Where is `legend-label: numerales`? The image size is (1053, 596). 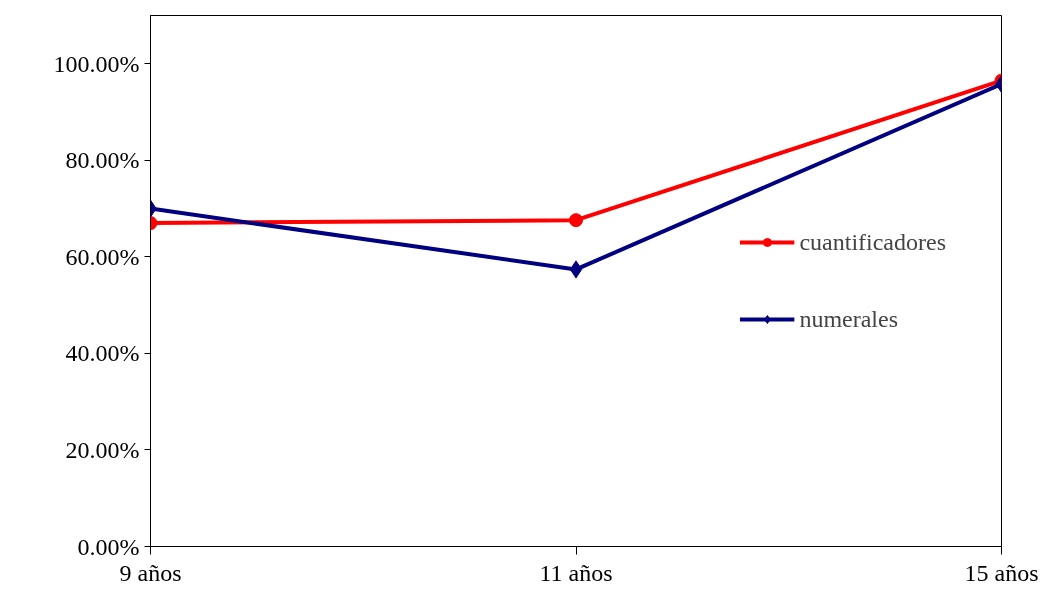 legend-label: numerales is located at coordinates (849, 319).